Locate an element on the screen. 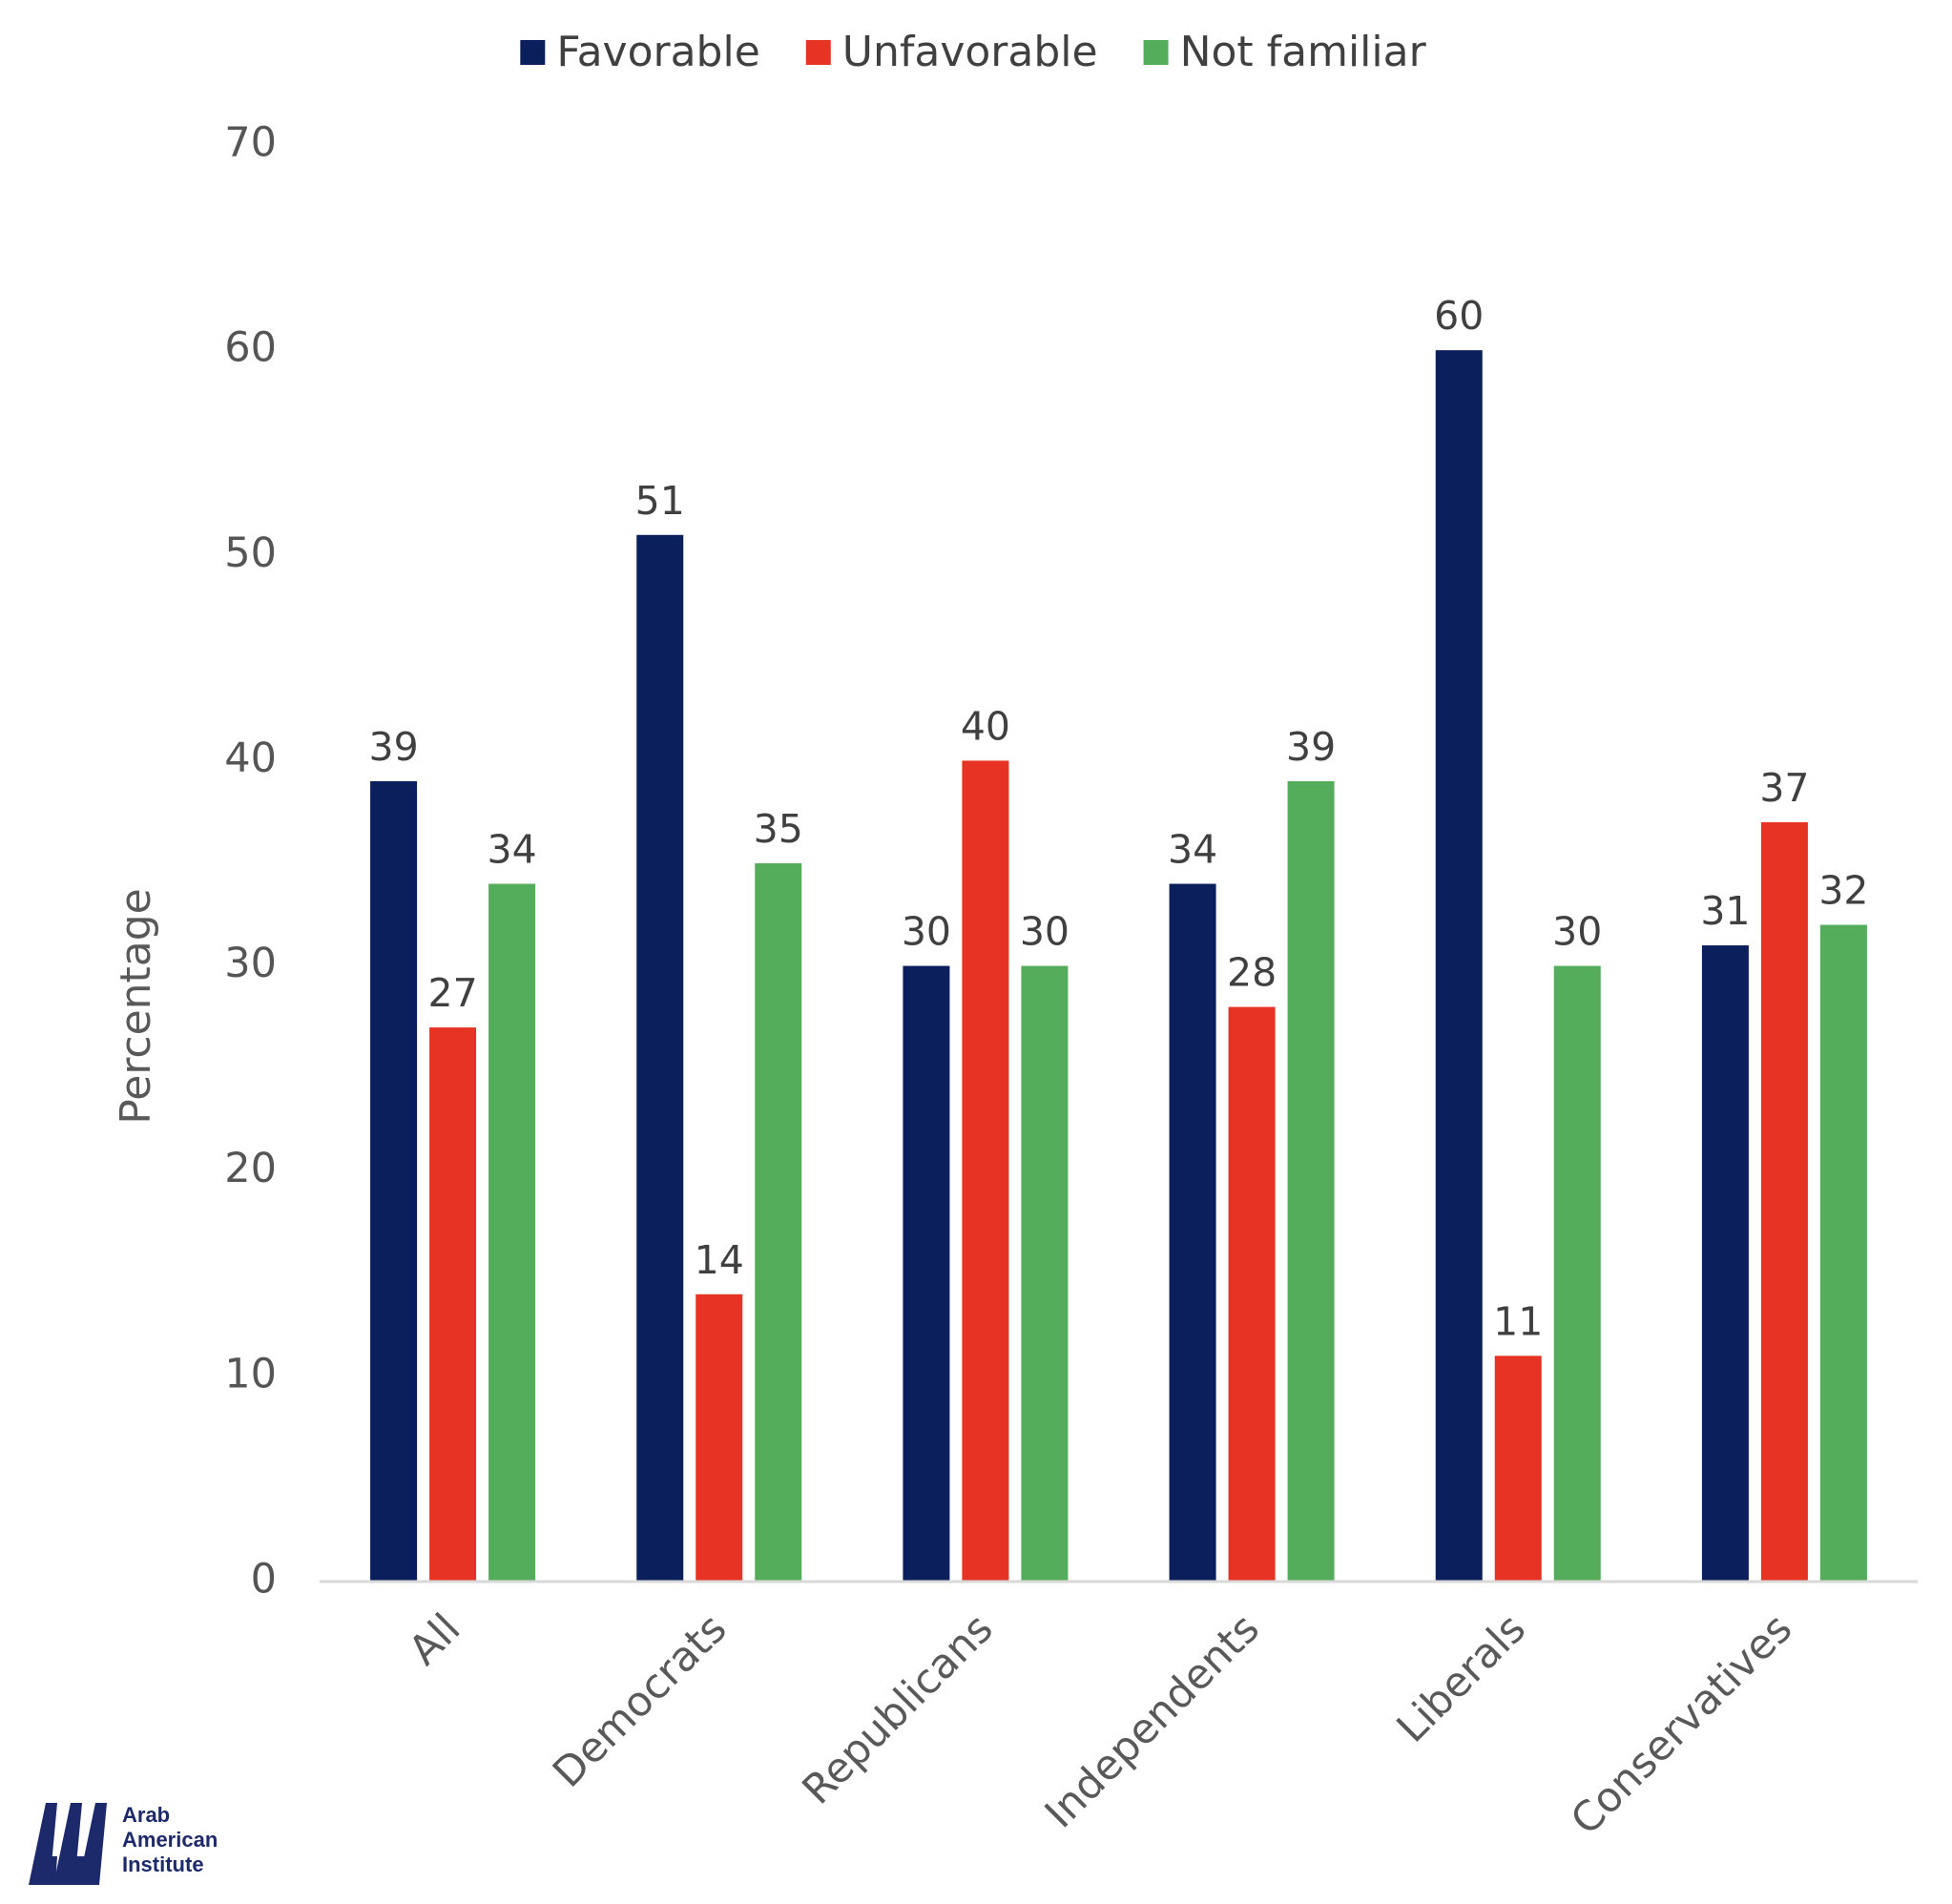 The width and height of the screenshot is (1952, 1904). data-label: 14 is located at coordinates (719, 1260).